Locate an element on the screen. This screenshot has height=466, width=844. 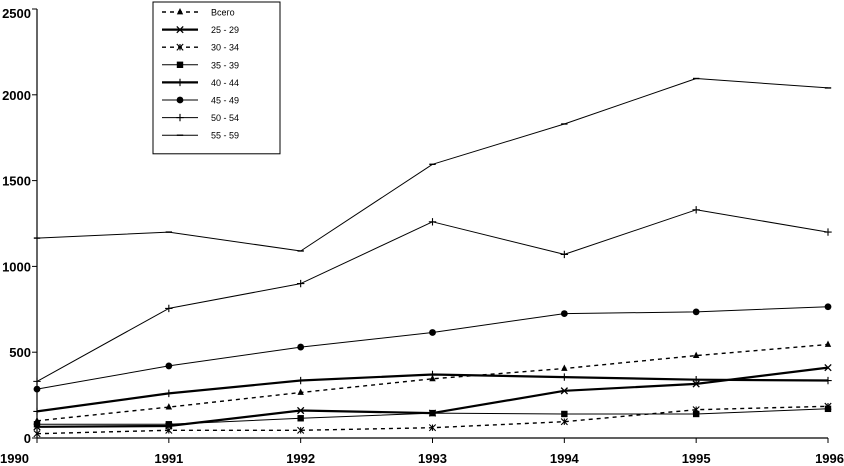
legend-entry: 55 - 59 is located at coordinates (200, 136).